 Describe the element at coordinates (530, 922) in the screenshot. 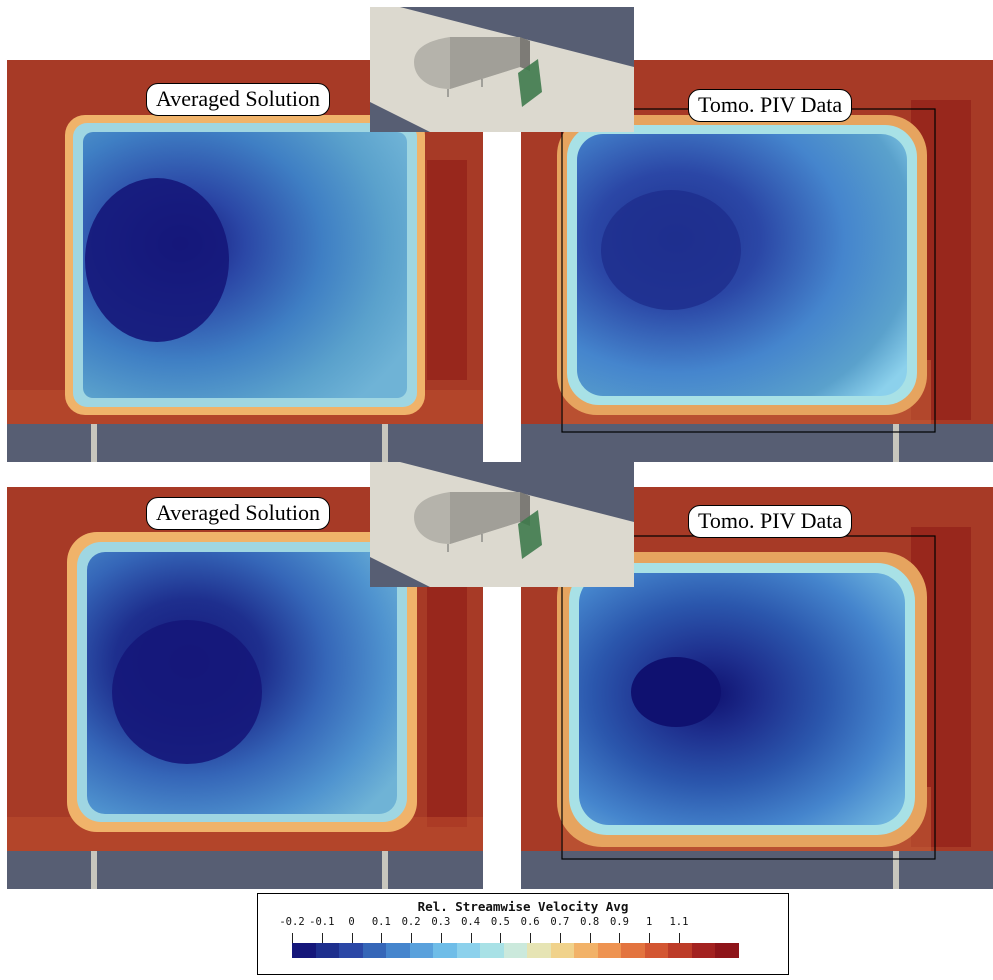

I see `colorbar-tick-label: 0.6` at that location.